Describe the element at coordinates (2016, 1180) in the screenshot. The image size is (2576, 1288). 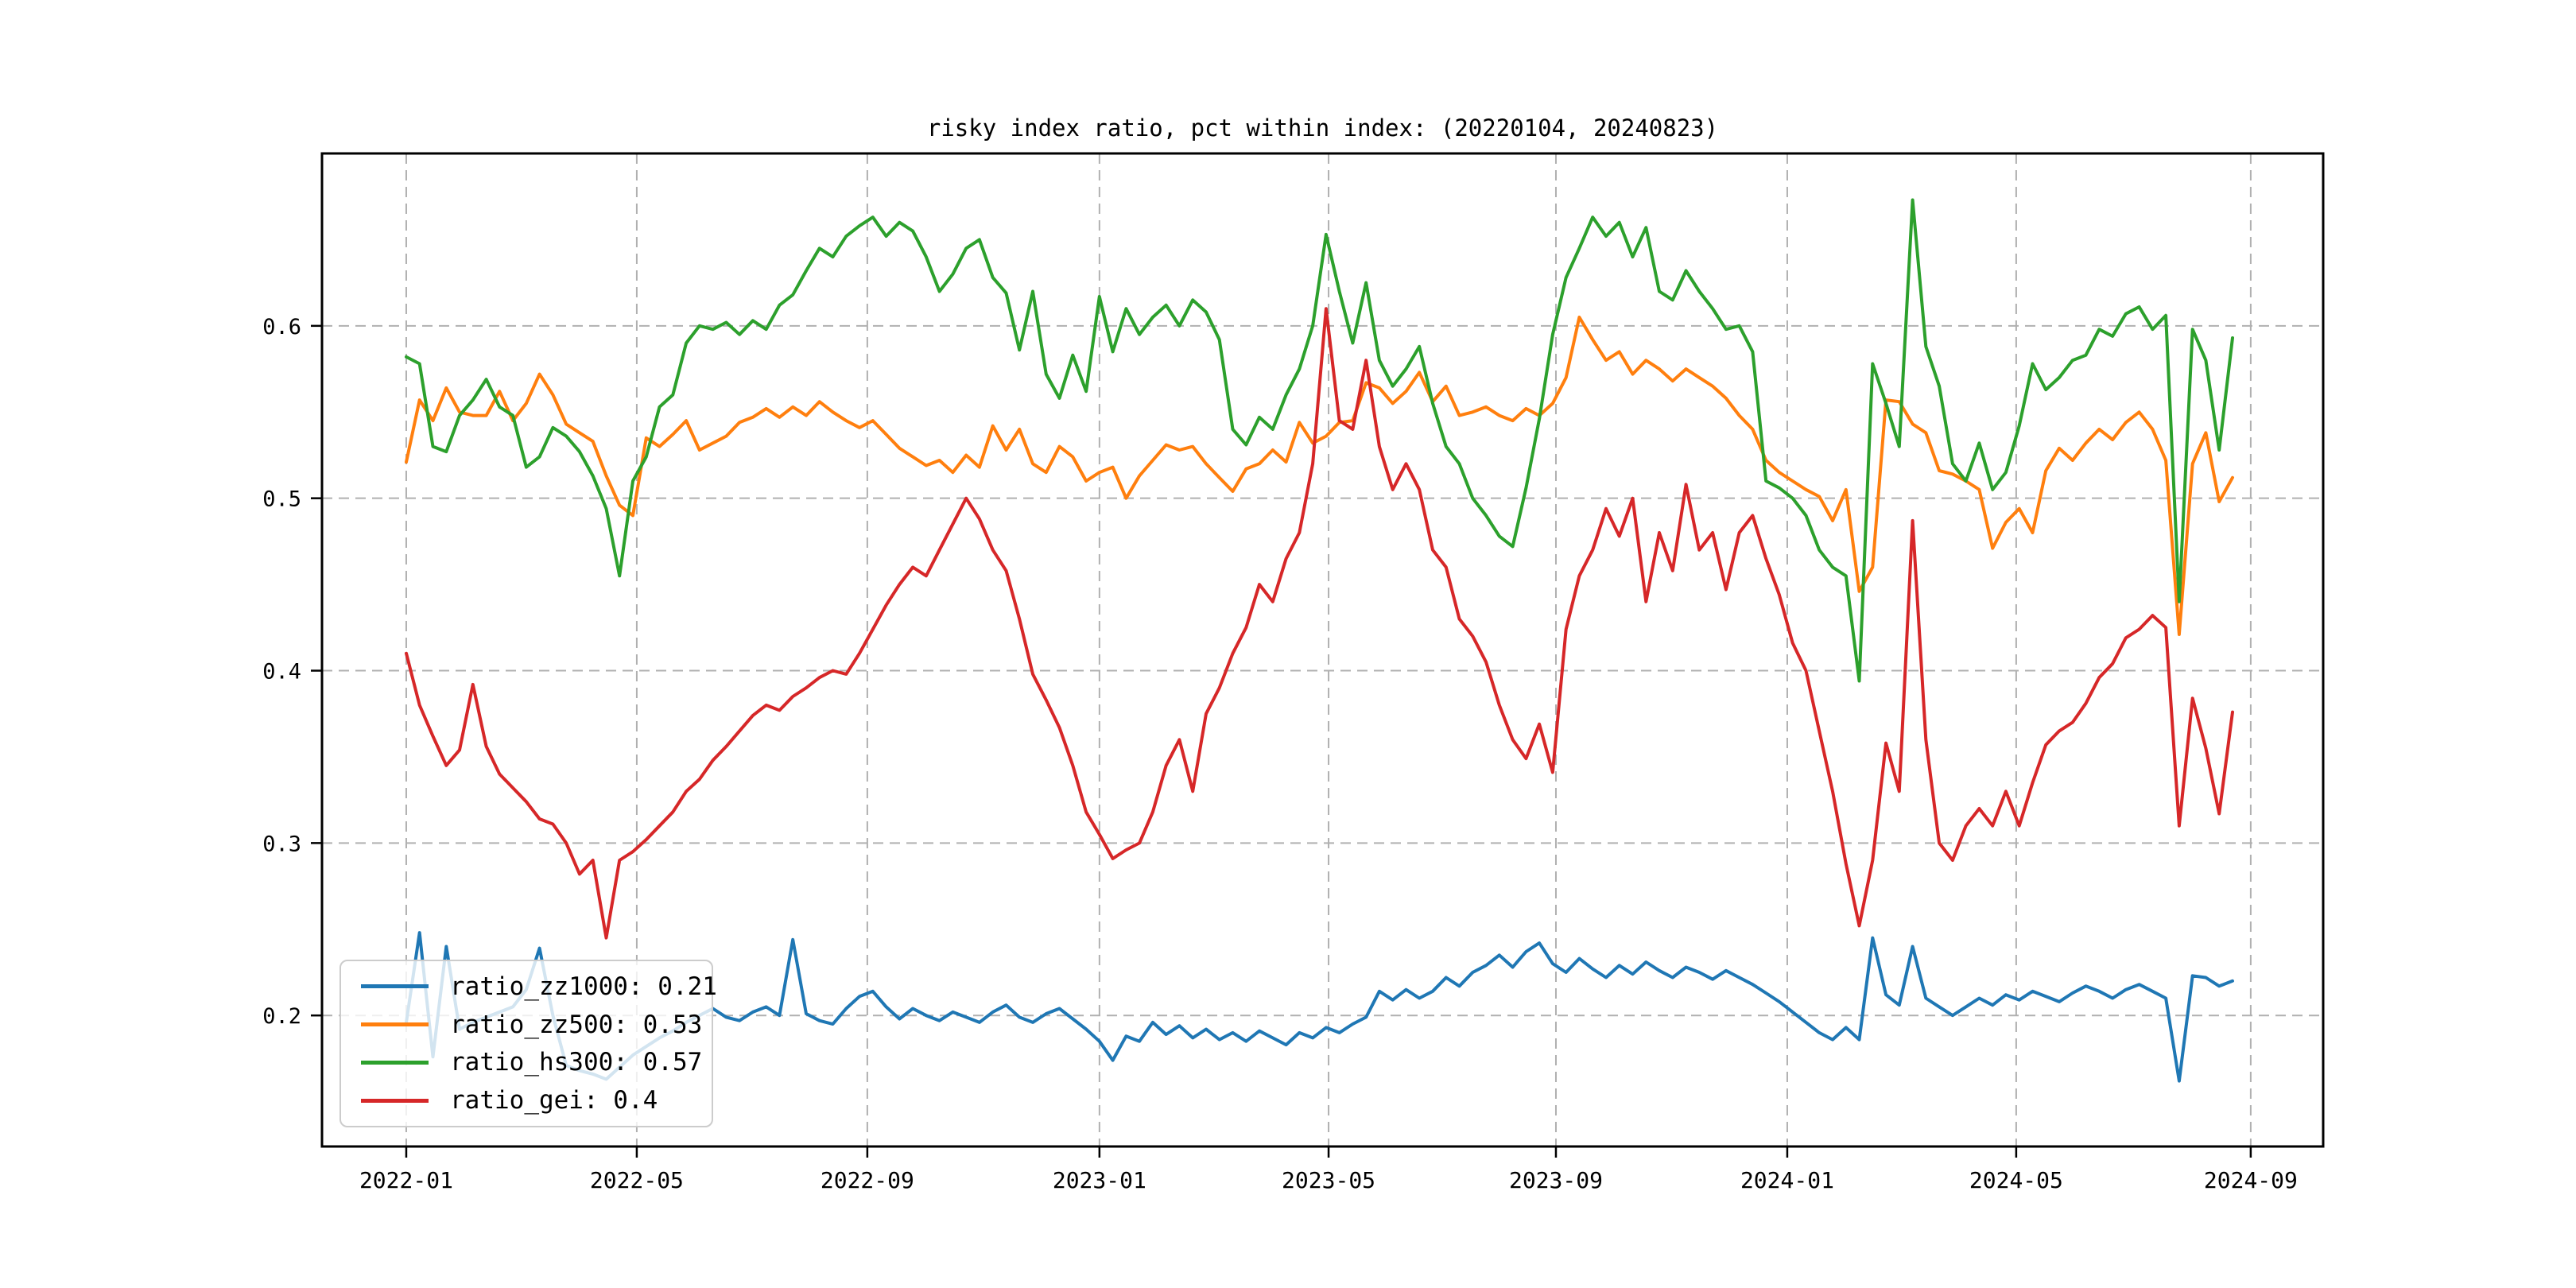
I see `x-tick-label: 2024-05` at that location.